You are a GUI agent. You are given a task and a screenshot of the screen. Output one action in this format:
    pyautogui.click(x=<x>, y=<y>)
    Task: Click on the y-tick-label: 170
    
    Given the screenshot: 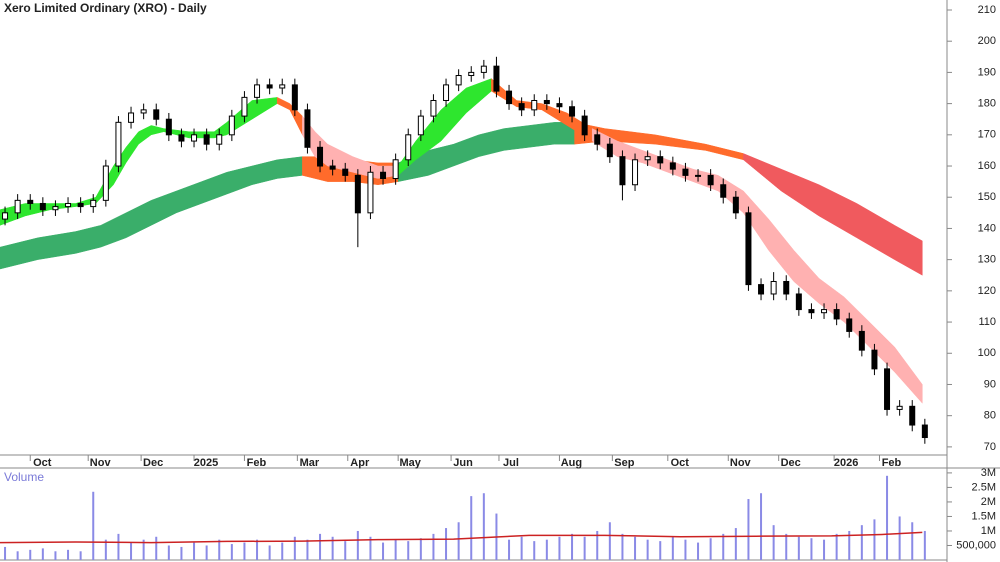 What is the action you would take?
    pyautogui.click(x=987, y=135)
    